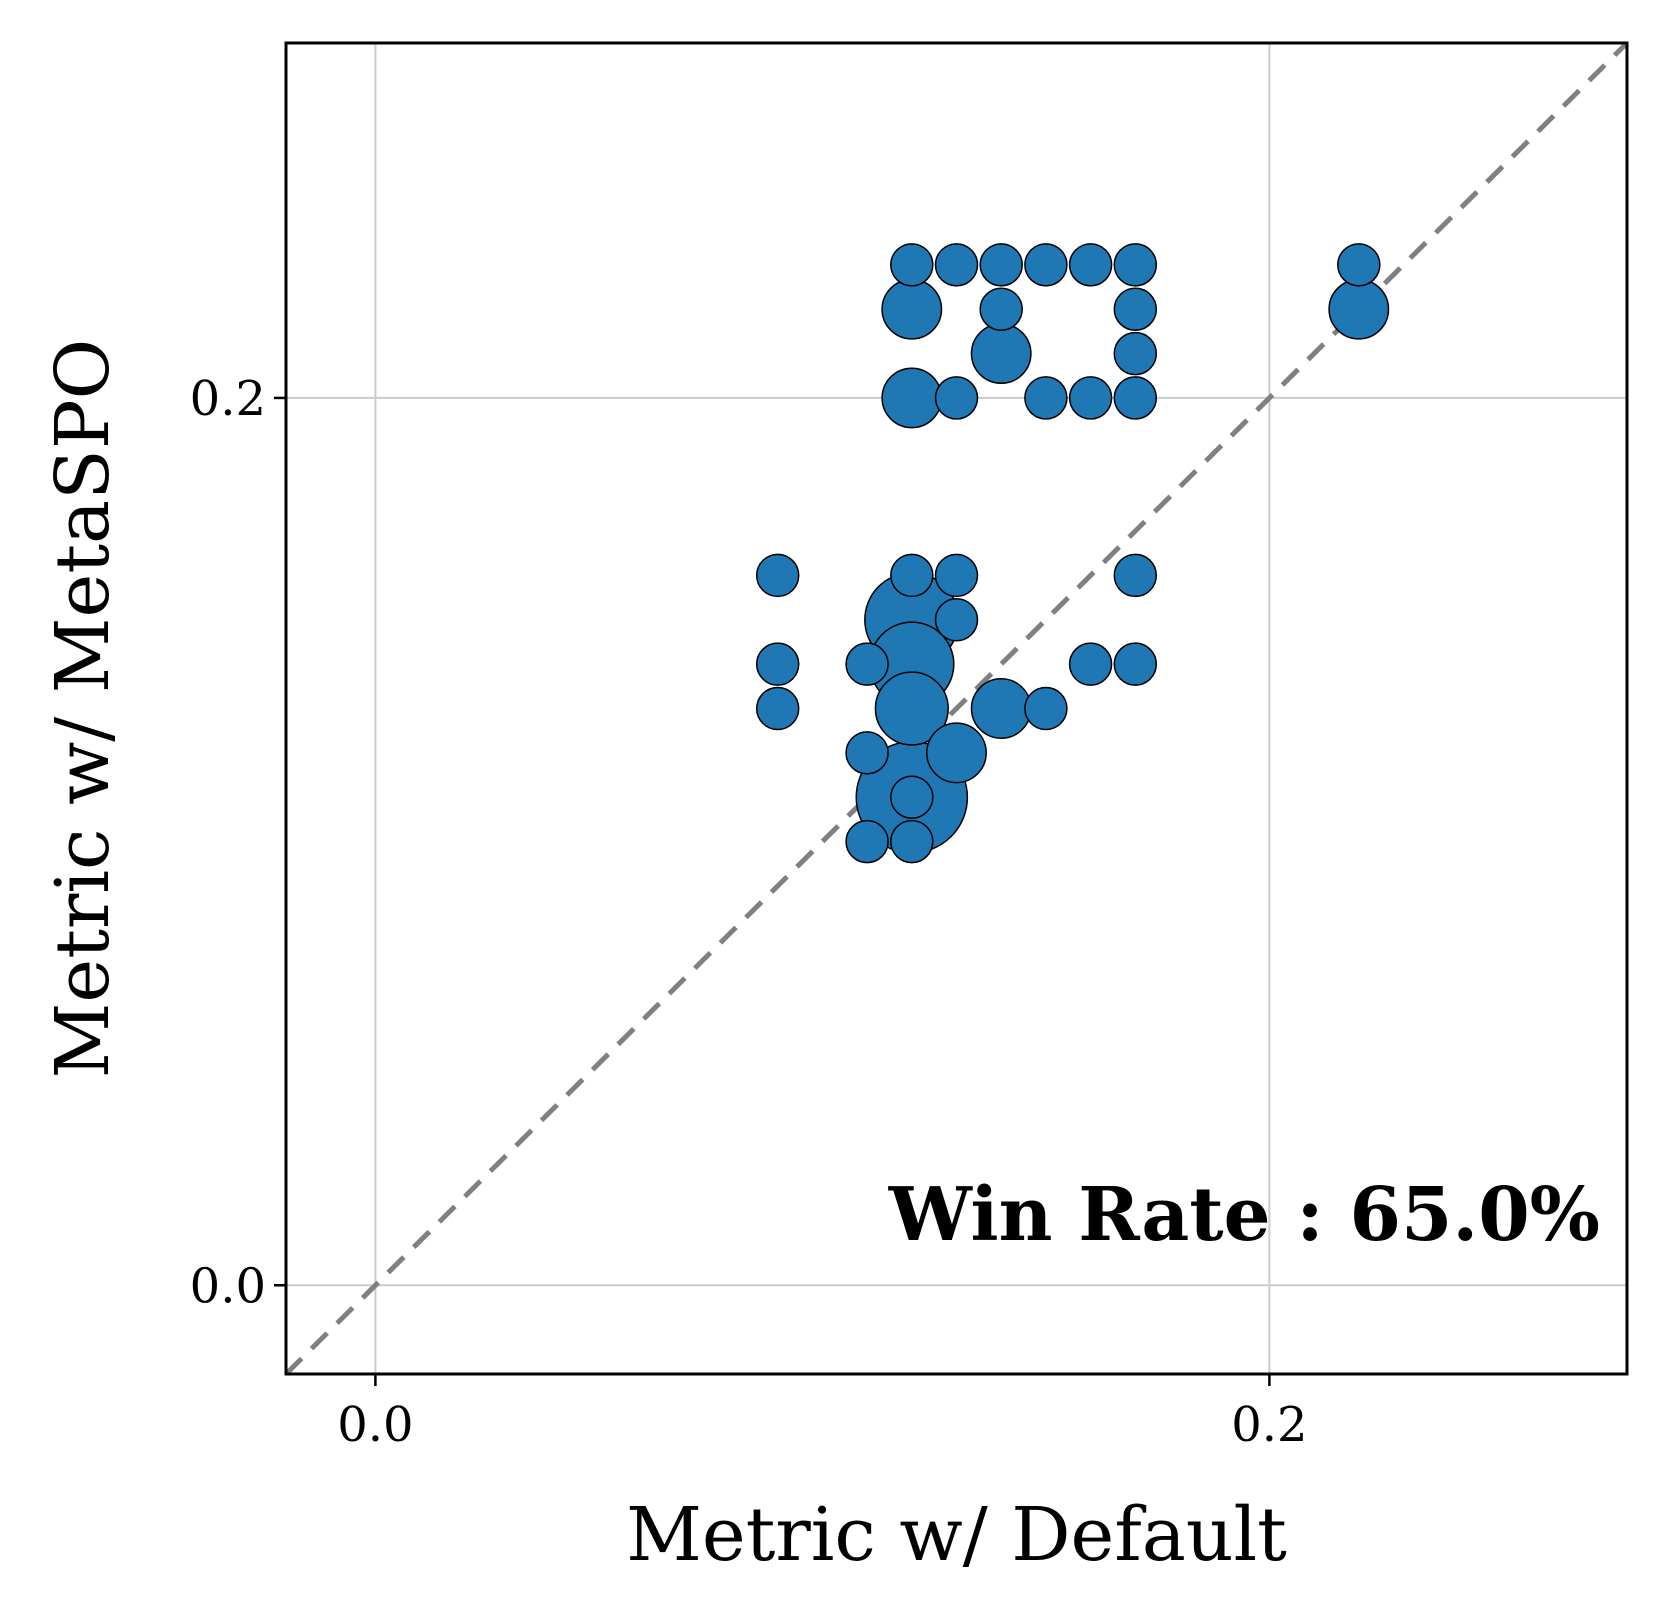 The width and height of the screenshot is (1661, 1615). I want to click on x-tick-label: 0.0, so click(375, 1425).